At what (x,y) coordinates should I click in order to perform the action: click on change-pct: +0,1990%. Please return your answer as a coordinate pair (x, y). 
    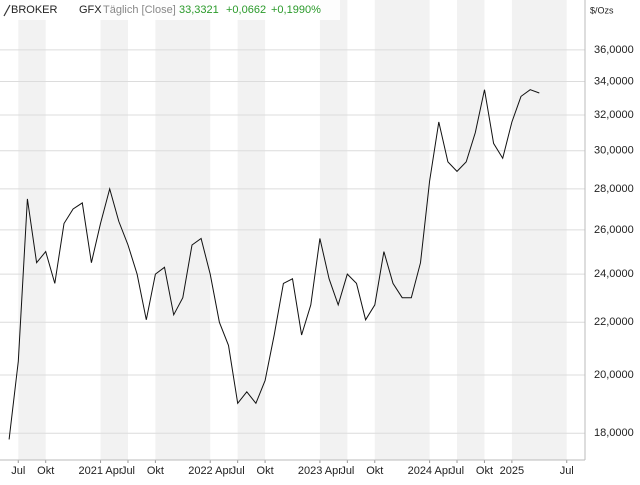
    Looking at the image, I should click on (296, 10).